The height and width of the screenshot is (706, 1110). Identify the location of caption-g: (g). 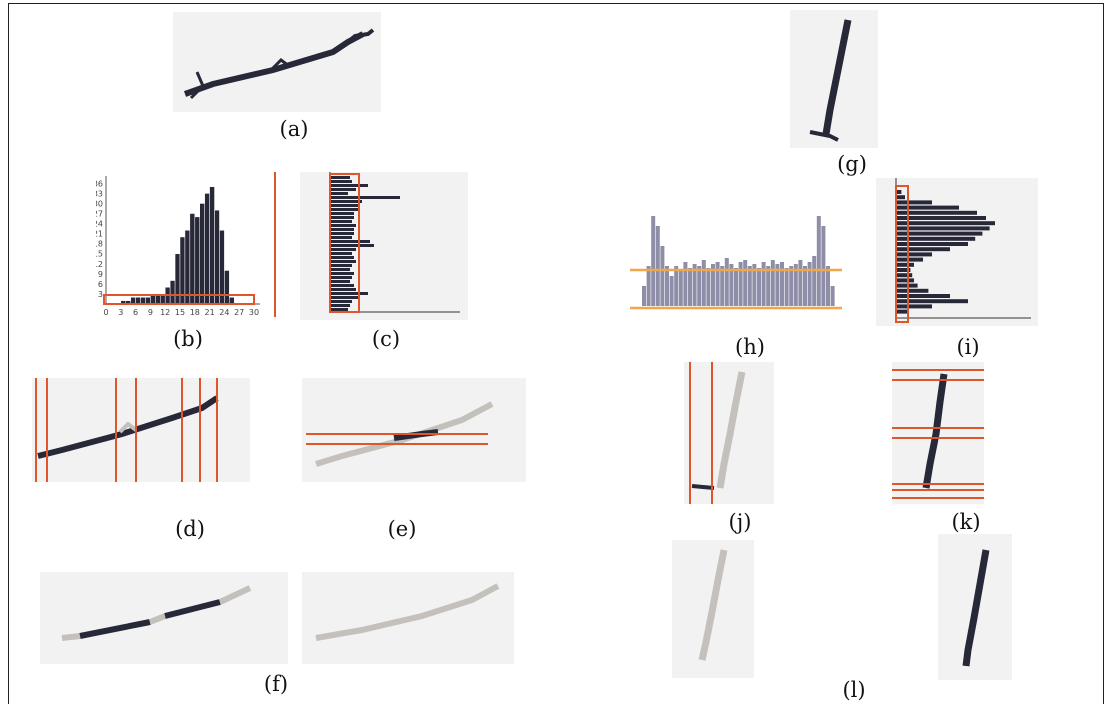
(852, 164).